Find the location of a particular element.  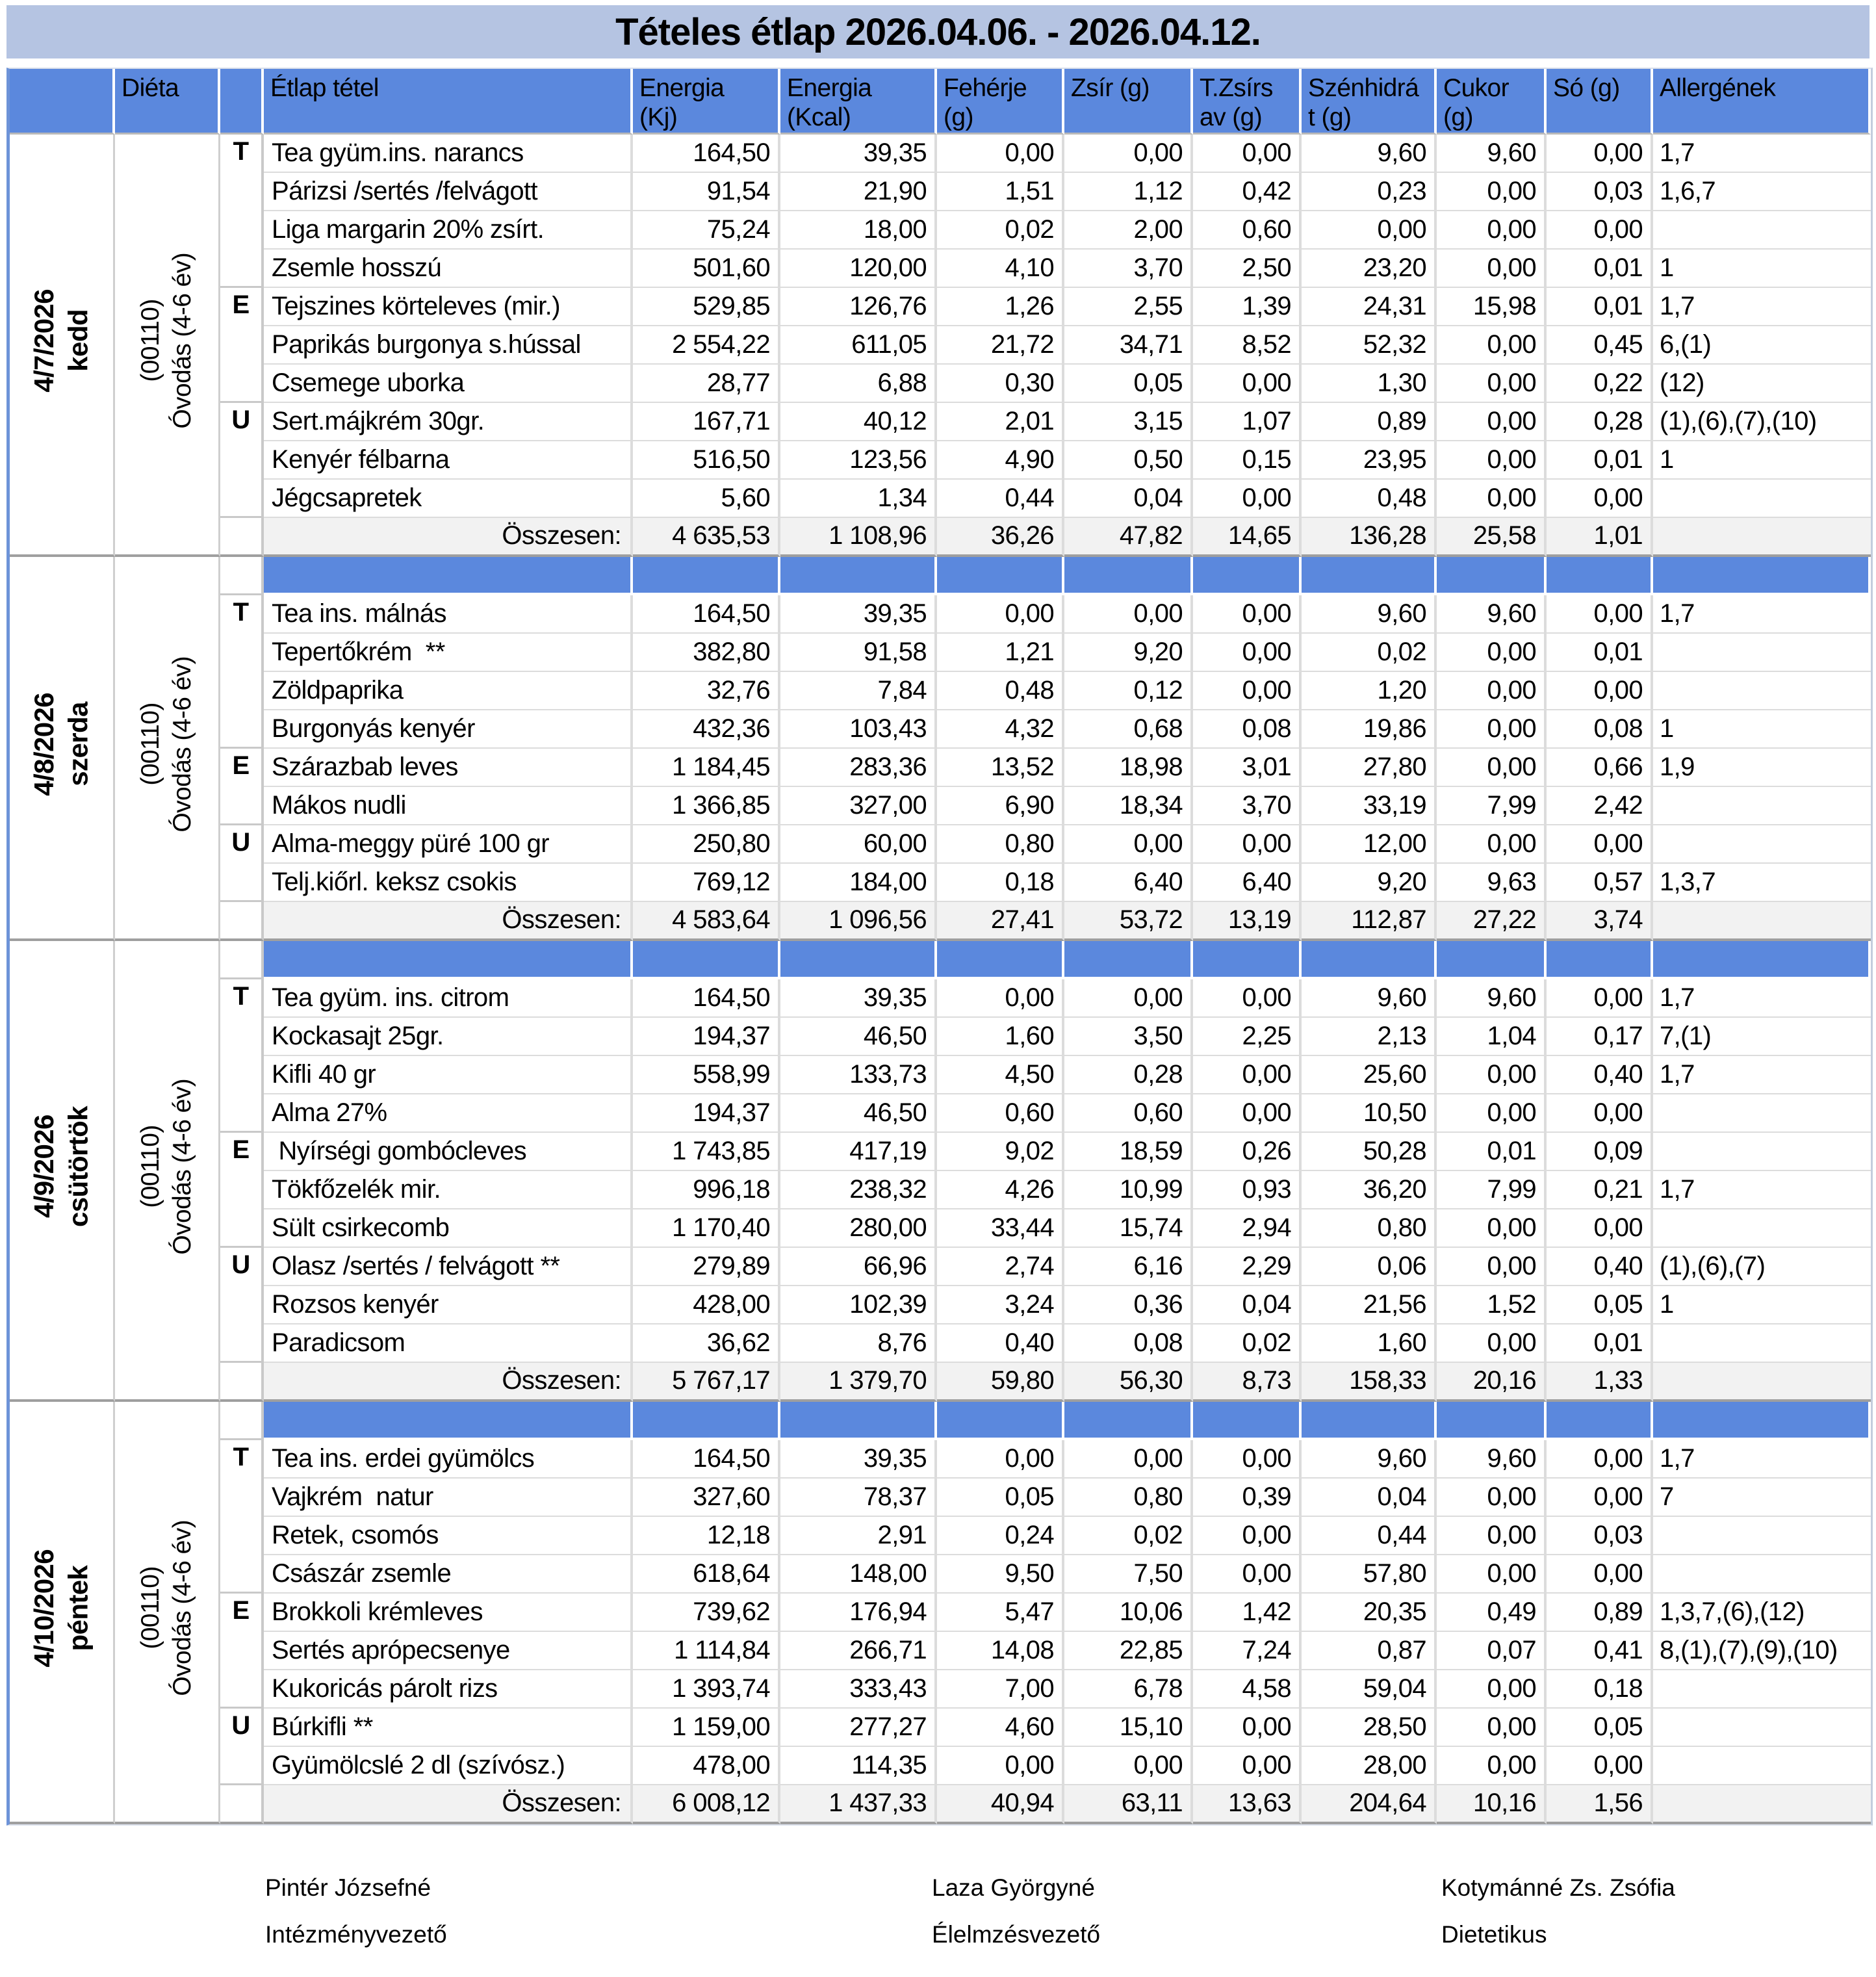

nutrition-value: 0,36 is located at coordinates (1128, 1305).